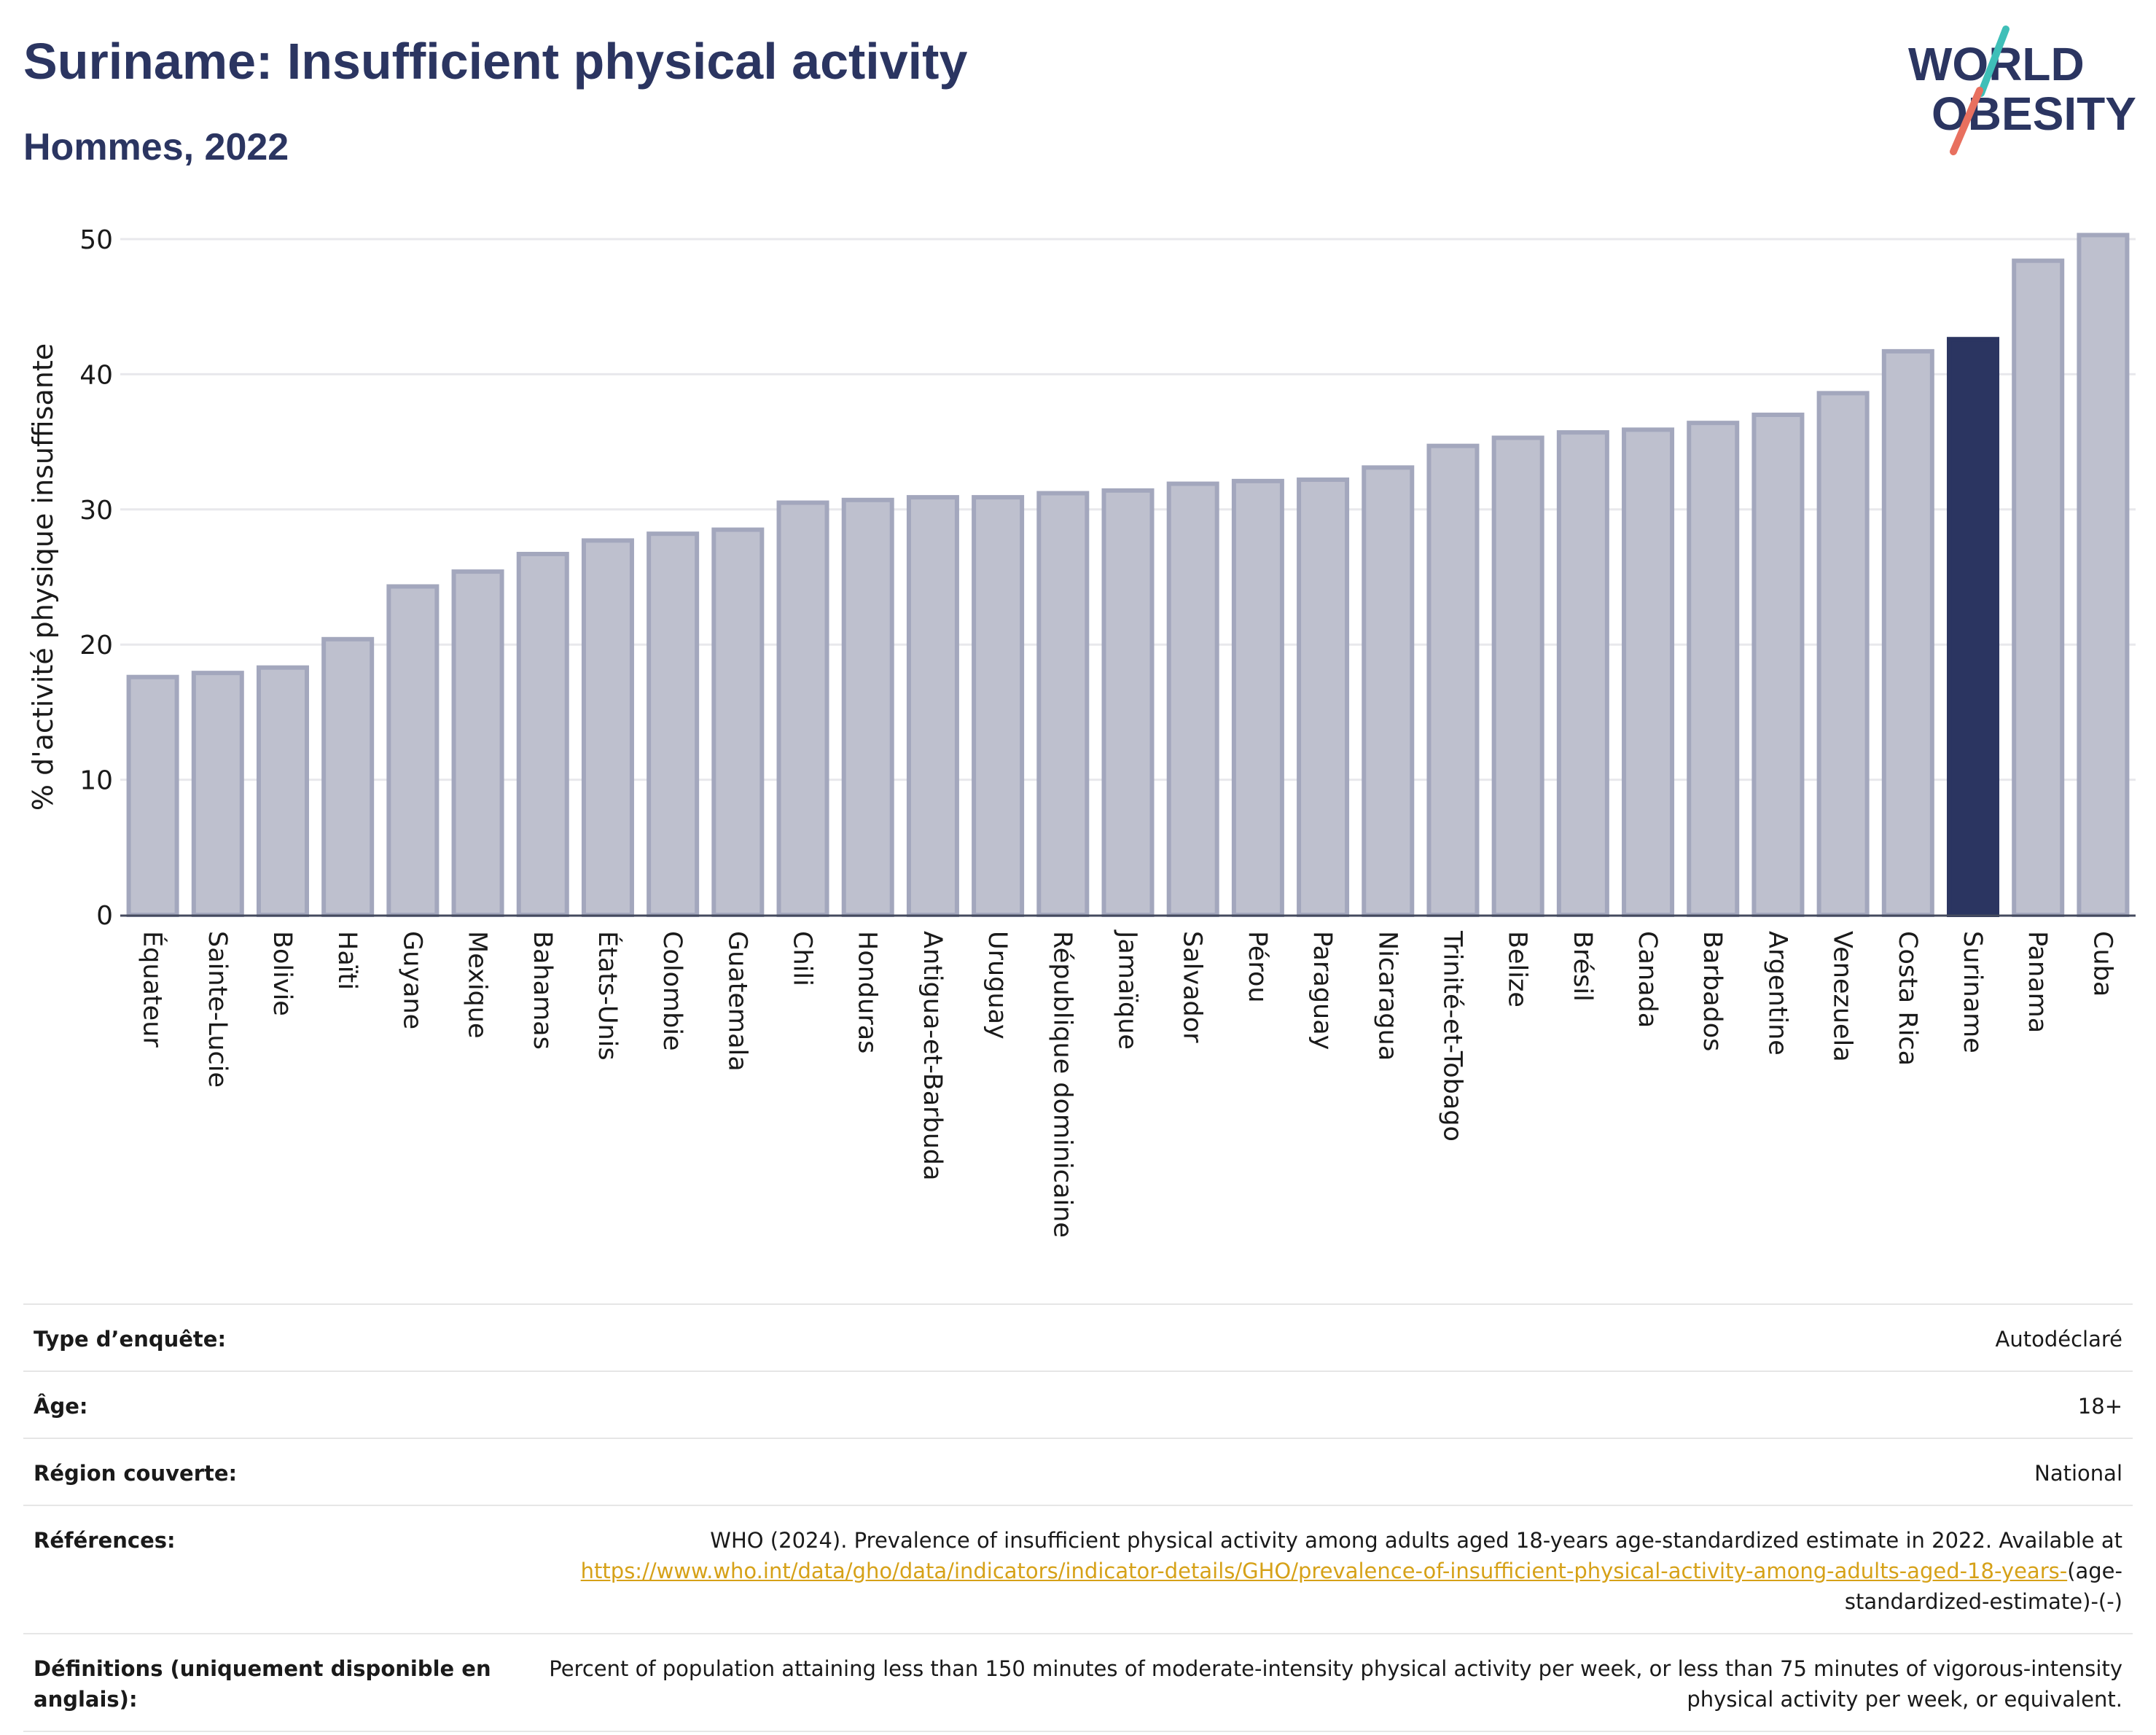 This screenshot has height=1735, width=2156. I want to click on x-tick-label: République dominicaine, so click(1062, 1084).